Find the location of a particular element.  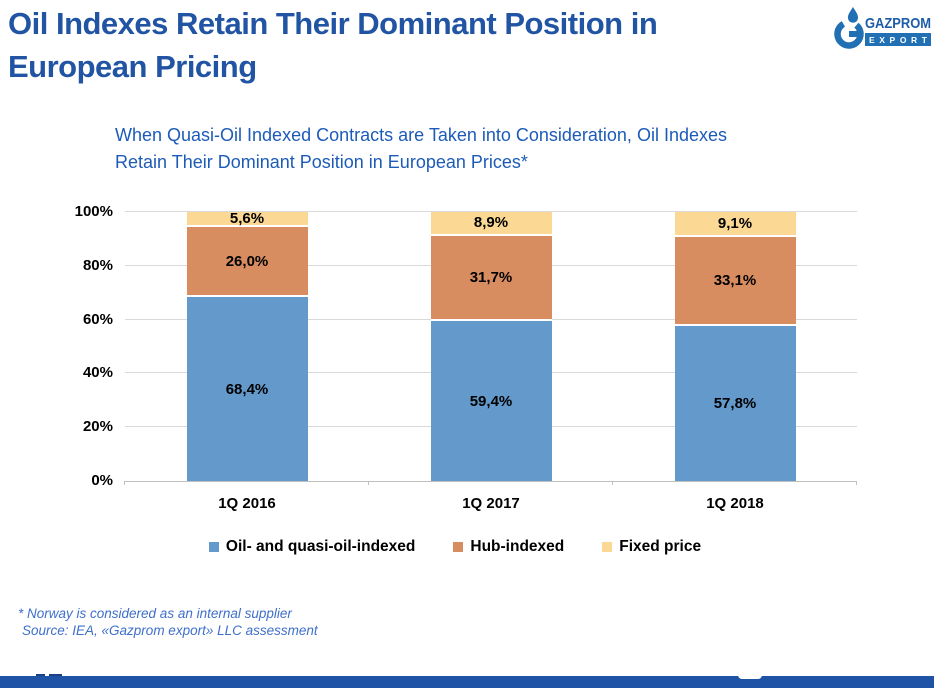

bar-slot: 59,4% 31,7% 8,9% is located at coordinates (491, 346).